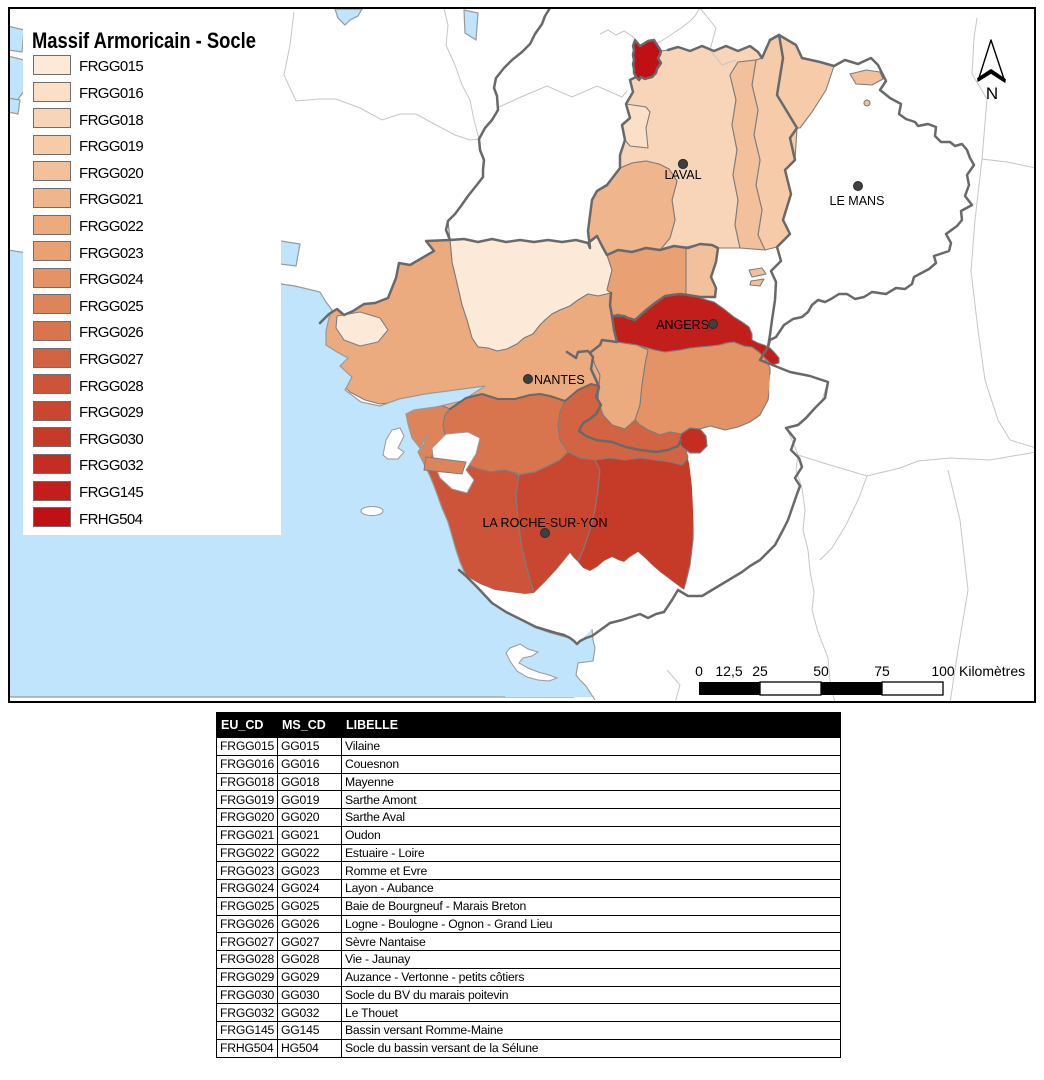 Image resolution: width=1044 pixels, height=1080 pixels. What do you see at coordinates (544, 523) in the screenshot?
I see `svg-text: LA ROCHE-SUR-YON` at bounding box center [544, 523].